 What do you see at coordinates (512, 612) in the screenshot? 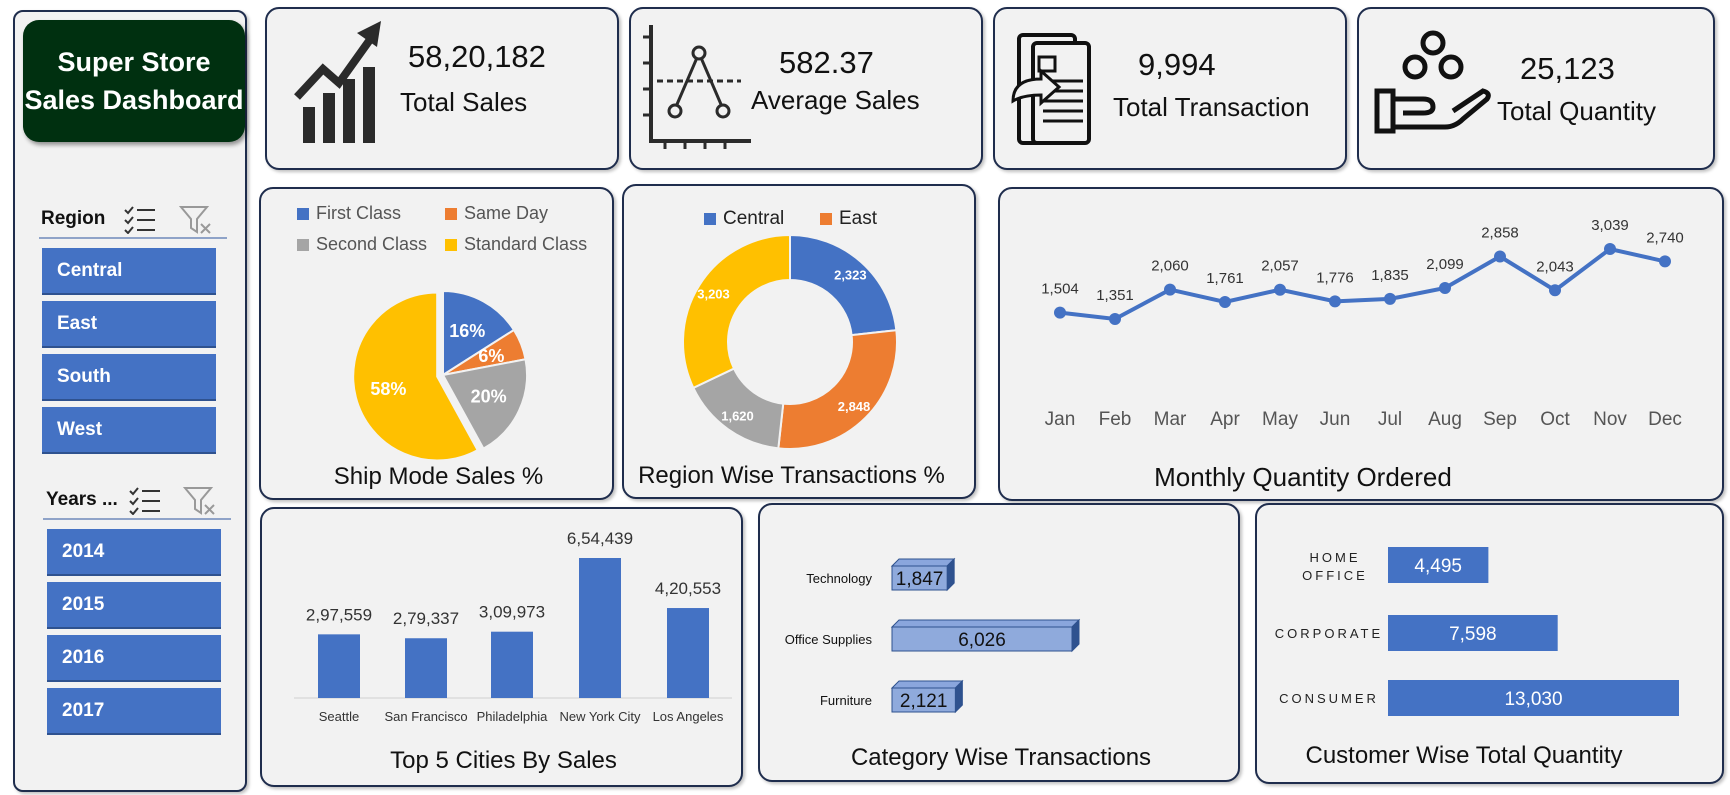
I see `city-data-label: 3,09,973` at bounding box center [512, 612].